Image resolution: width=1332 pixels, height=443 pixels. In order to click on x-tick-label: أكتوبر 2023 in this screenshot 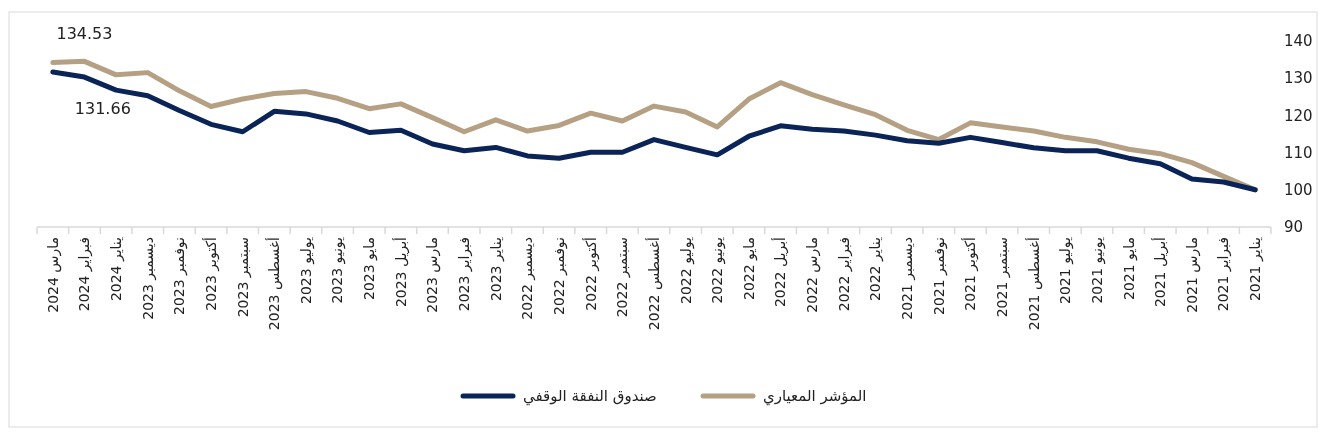, I will do `click(210, 273)`.